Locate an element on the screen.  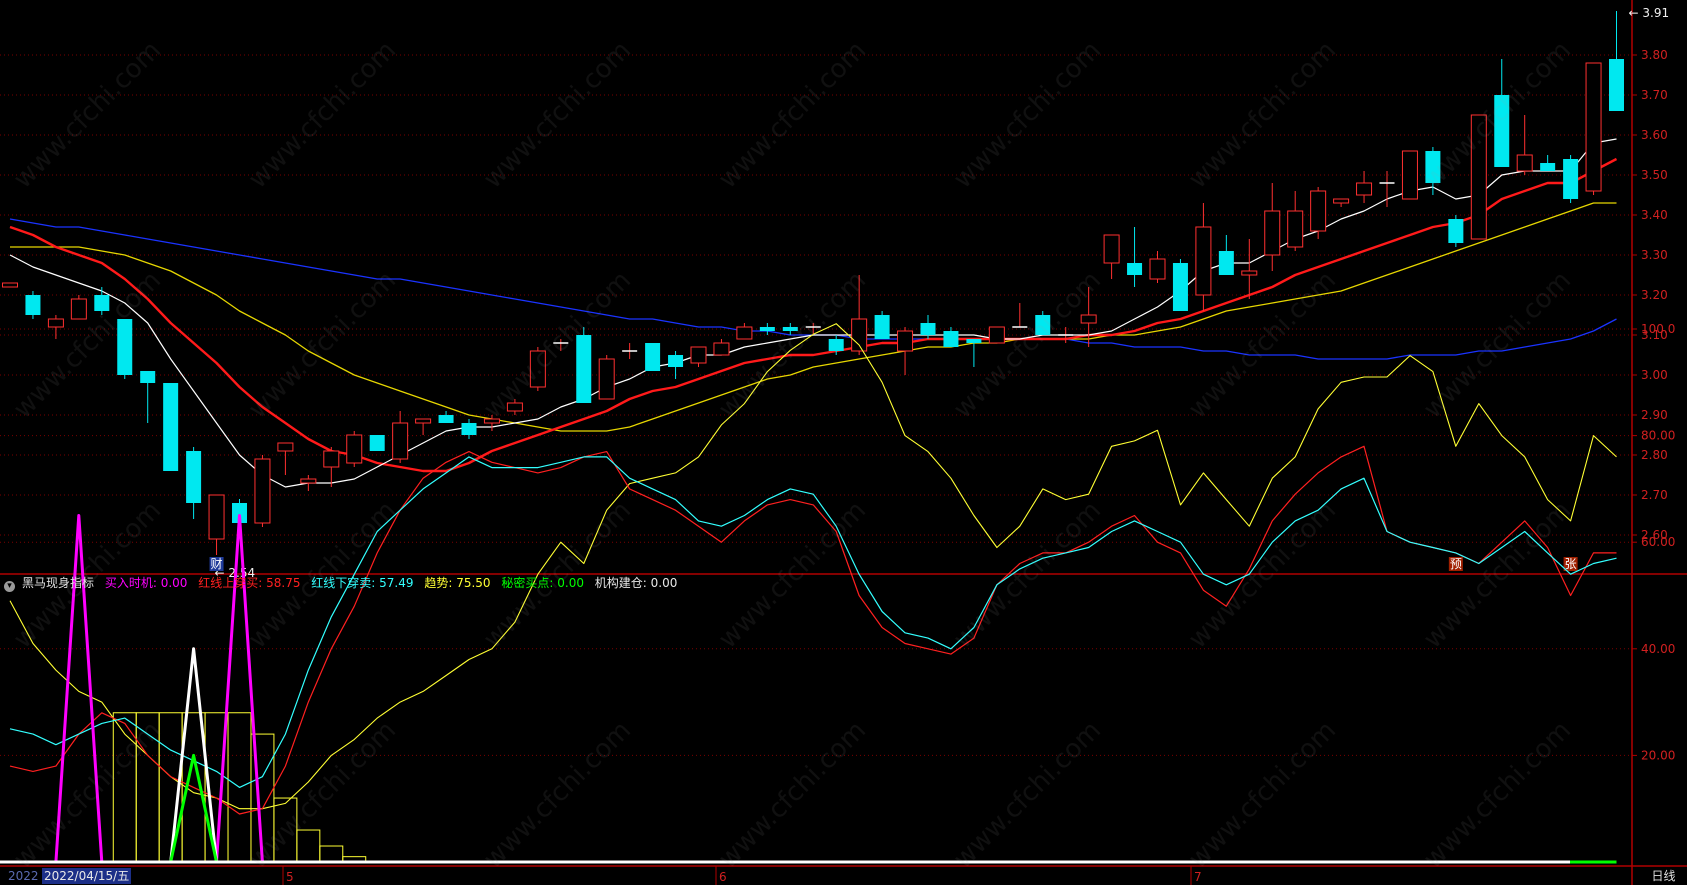
flag-zhang-bg is located at coordinates (1570, 564).